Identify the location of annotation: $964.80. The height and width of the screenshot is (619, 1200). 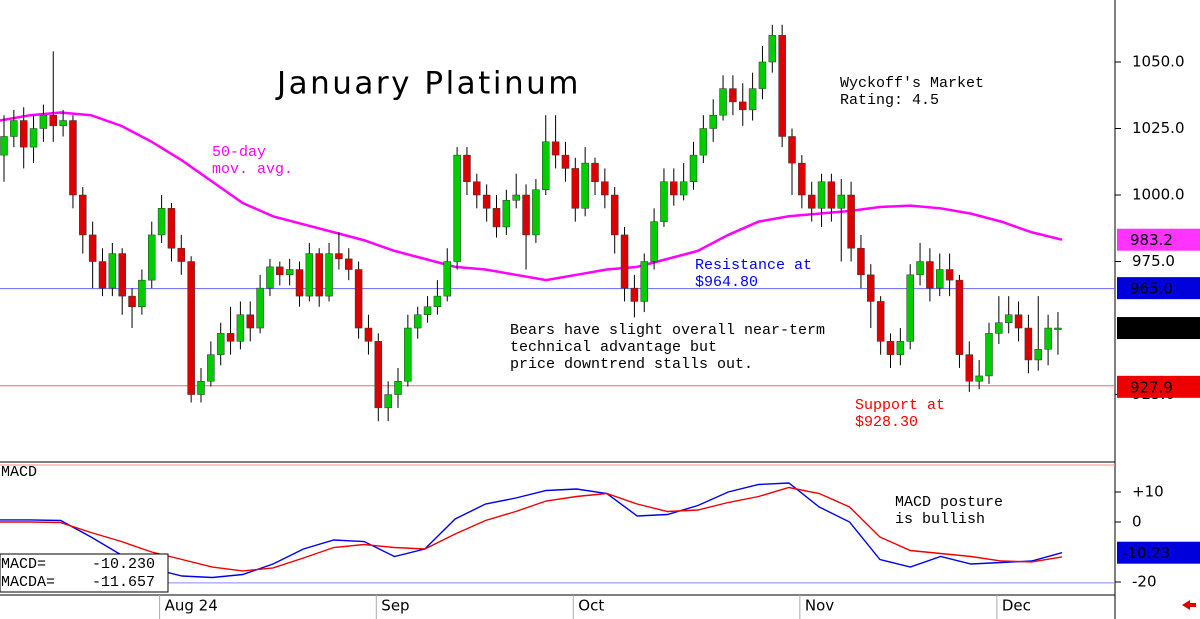
(726, 282).